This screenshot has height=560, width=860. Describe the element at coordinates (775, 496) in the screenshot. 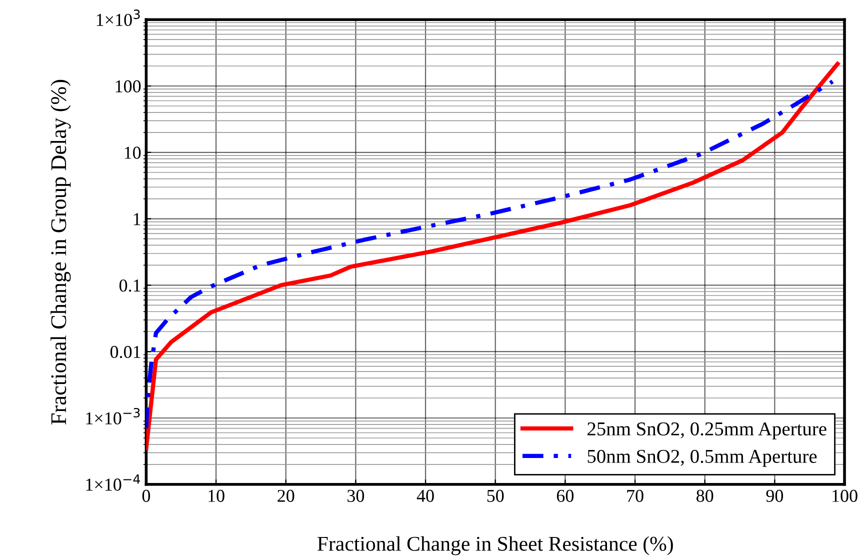

I see `x-tick-label: 90` at that location.